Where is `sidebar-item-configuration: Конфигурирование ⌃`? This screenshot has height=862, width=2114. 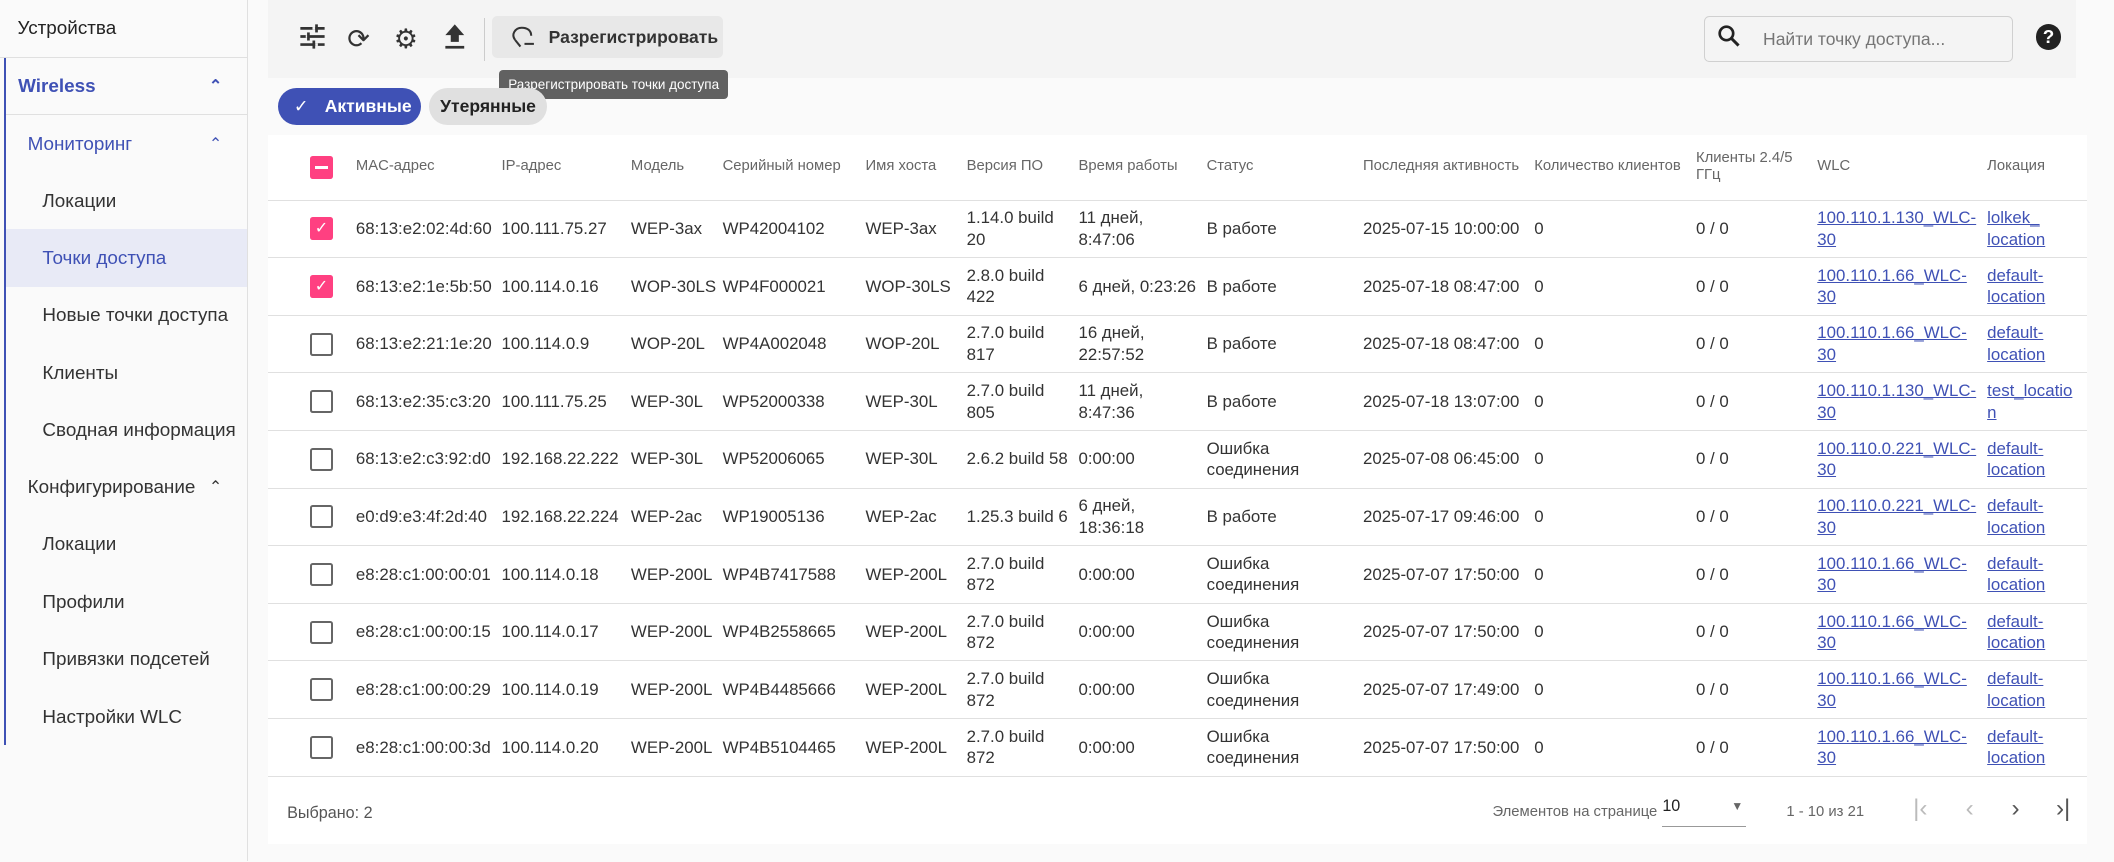
sidebar-item-configuration: Конфигурирование ⌃ is located at coordinates (126, 487).